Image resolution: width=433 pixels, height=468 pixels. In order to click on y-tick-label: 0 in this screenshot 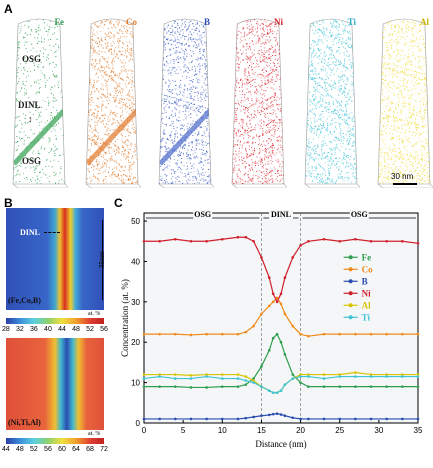, I will do `click(138, 423)`.